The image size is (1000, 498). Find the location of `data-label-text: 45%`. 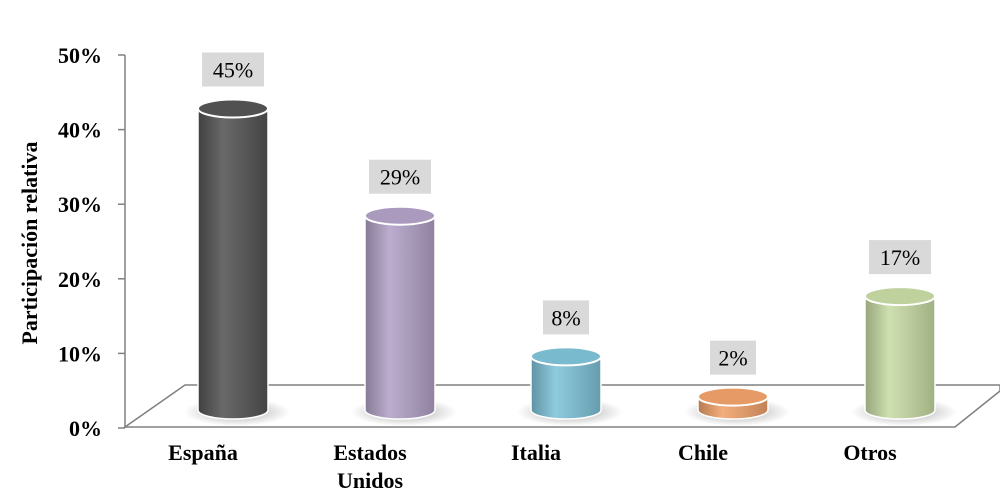

data-label-text: 45% is located at coordinates (233, 70).